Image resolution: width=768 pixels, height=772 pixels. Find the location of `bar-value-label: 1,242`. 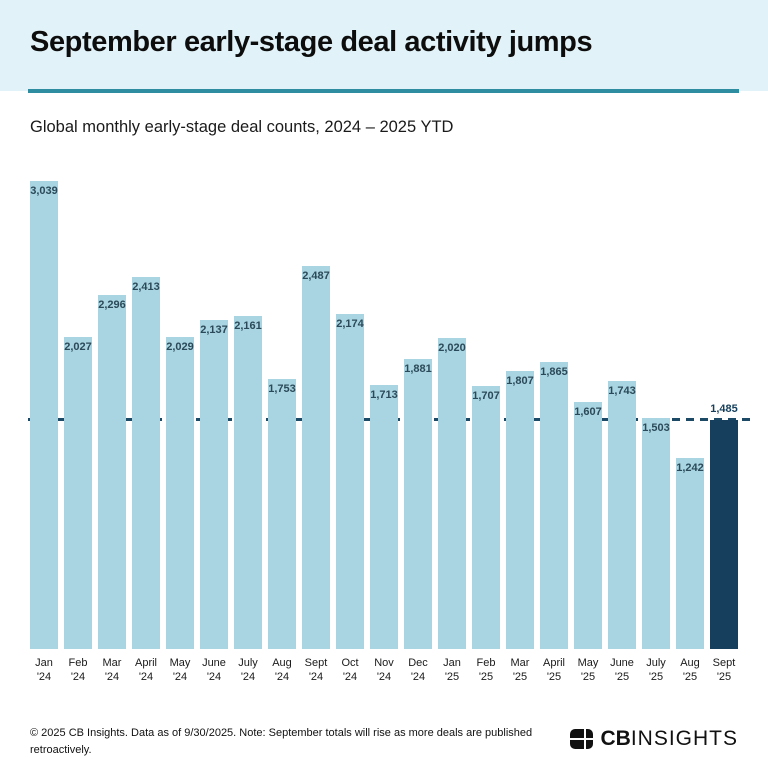

bar-value-label: 1,242 is located at coordinates (690, 467).